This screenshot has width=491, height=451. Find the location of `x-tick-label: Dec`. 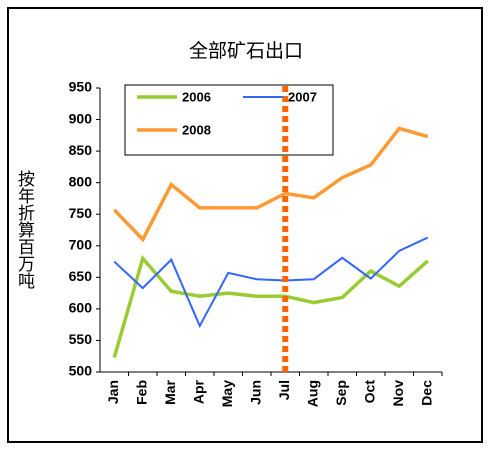

x-tick-label: Dec is located at coordinates (426, 393).